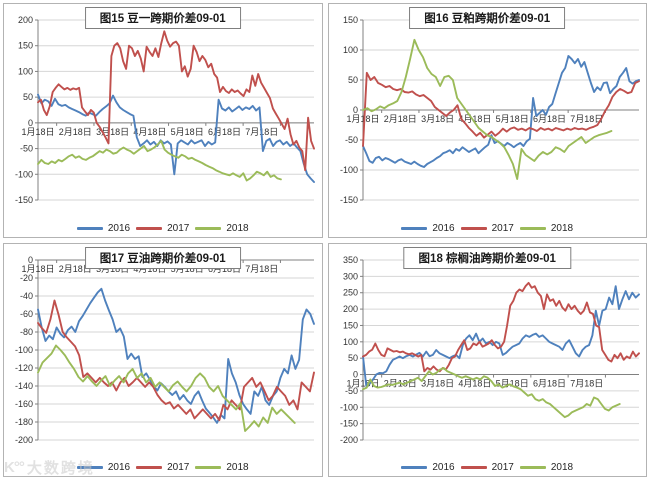 This screenshot has width=650, height=480. What do you see at coordinates (24, 422) in the screenshot?
I see `svg-text: -180` at bounding box center [24, 422].